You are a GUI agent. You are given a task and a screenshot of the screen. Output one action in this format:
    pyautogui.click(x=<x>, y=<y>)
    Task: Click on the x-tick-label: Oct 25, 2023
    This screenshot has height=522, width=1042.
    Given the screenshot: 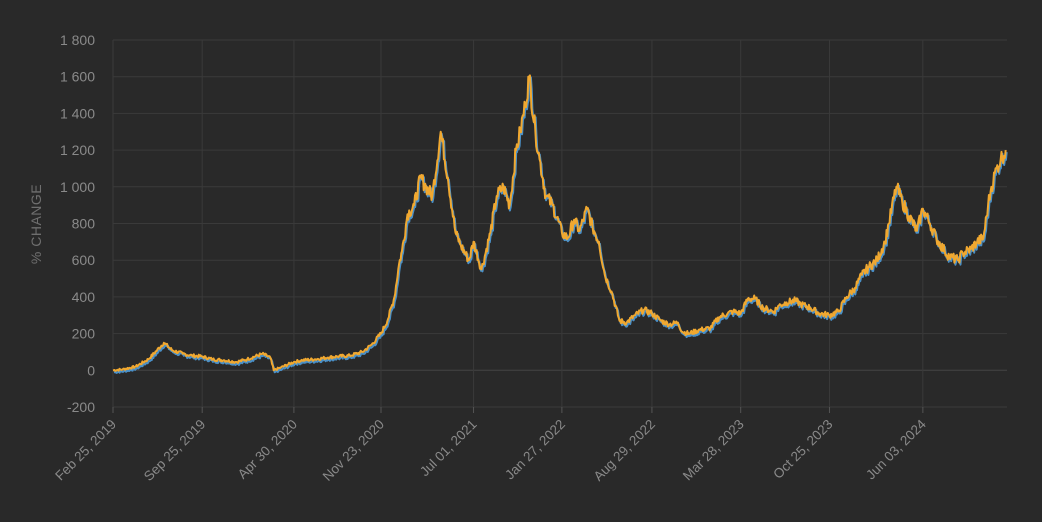 What is the action you would take?
    pyautogui.click(x=802, y=449)
    